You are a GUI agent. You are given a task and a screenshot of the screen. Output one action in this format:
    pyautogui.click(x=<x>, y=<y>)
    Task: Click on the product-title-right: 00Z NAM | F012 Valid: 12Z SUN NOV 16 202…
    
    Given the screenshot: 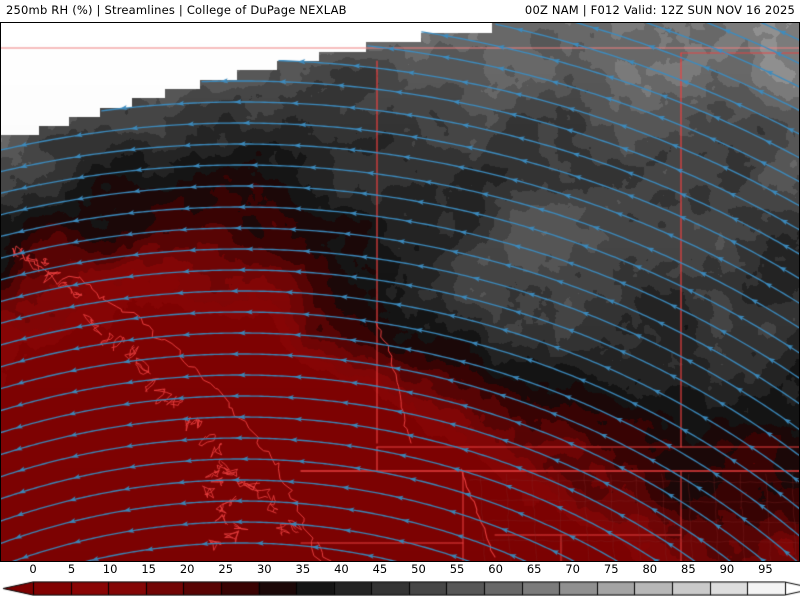 What is the action you would take?
    pyautogui.click(x=659, y=10)
    